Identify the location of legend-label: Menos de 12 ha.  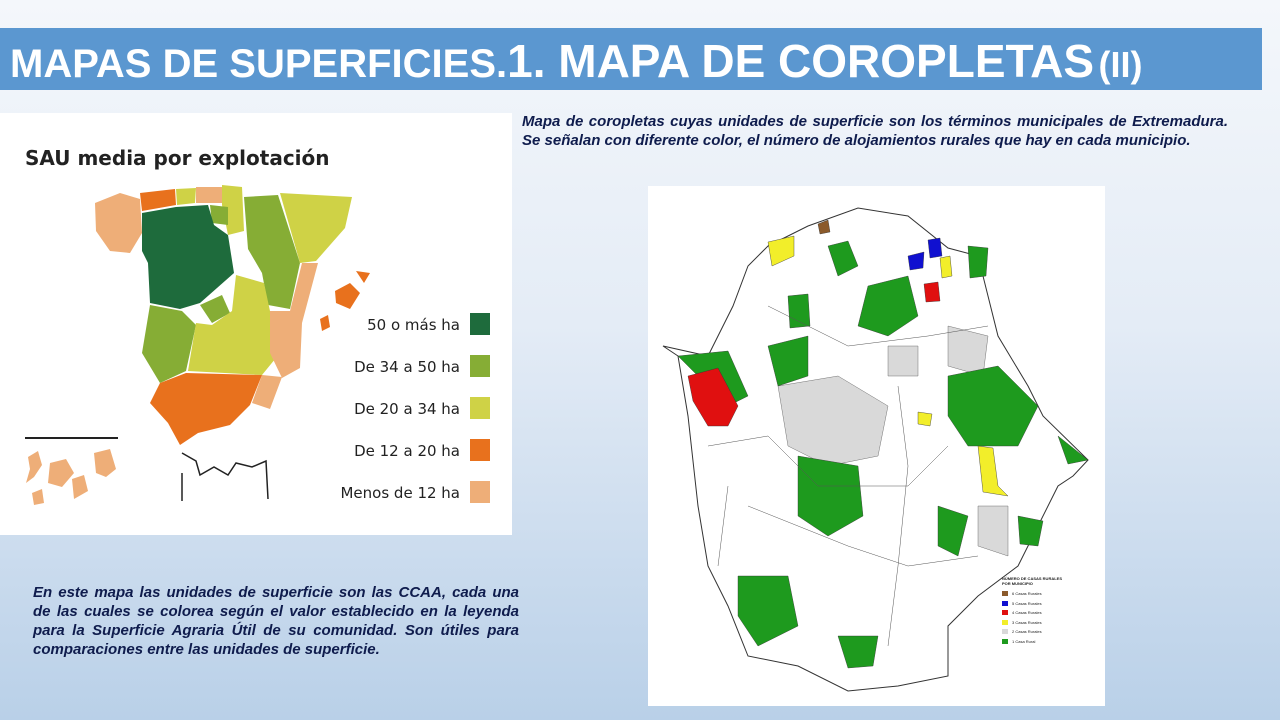
(400, 493).